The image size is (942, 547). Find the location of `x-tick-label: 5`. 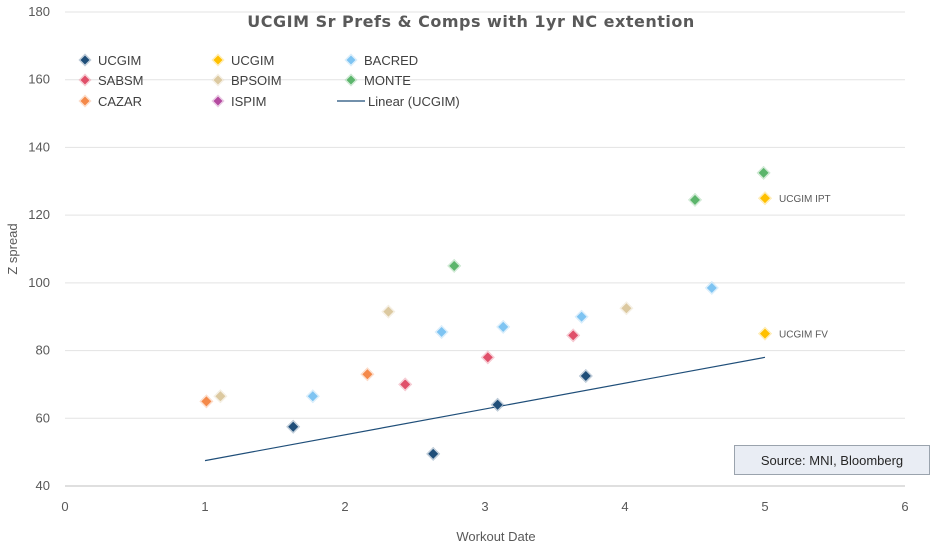

x-tick-label: 5 is located at coordinates (764, 506).